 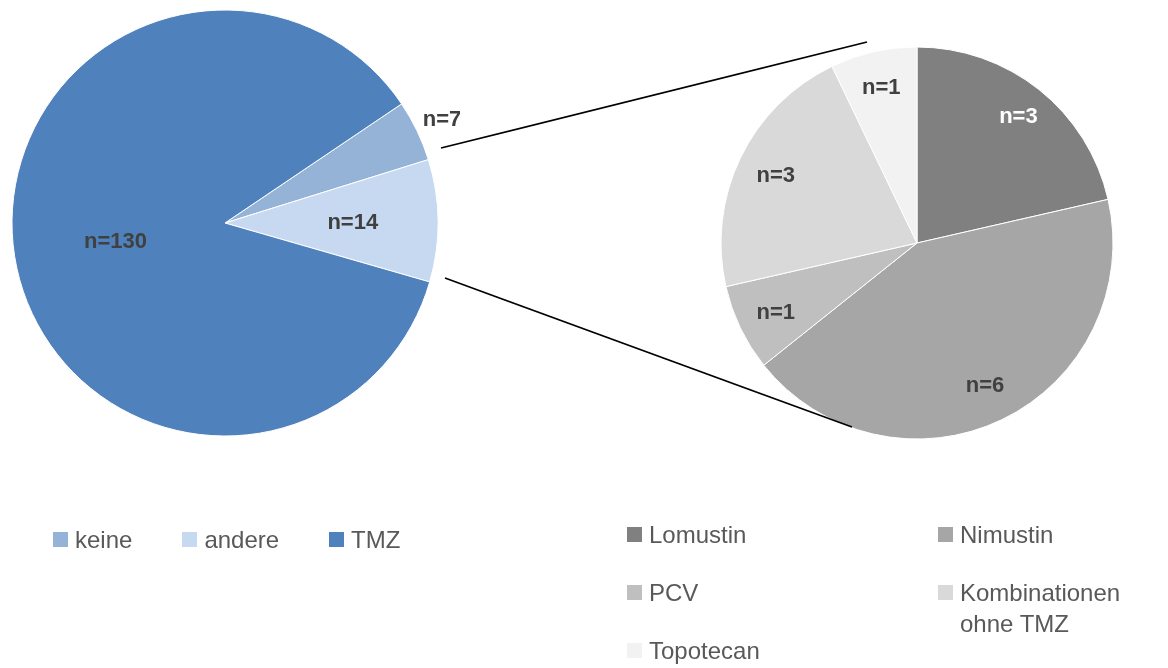 I want to click on legend-label: Nimustin, so click(x=1007, y=535).